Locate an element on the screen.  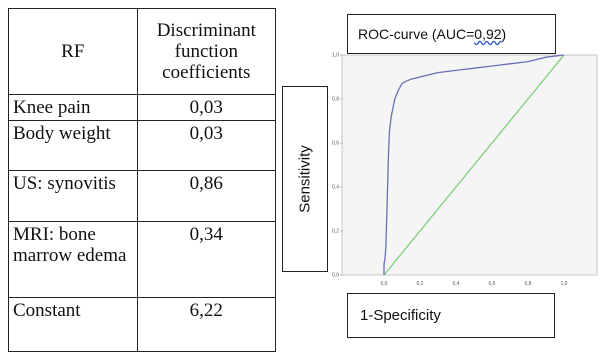
table-header-row: RF Discriminant function coefficients is located at coordinates (142, 51).